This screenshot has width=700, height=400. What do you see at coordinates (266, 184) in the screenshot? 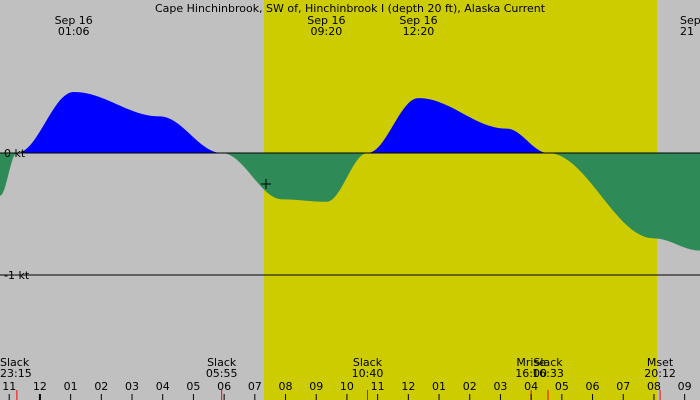
I see `cursor-crosshair` at bounding box center [266, 184].